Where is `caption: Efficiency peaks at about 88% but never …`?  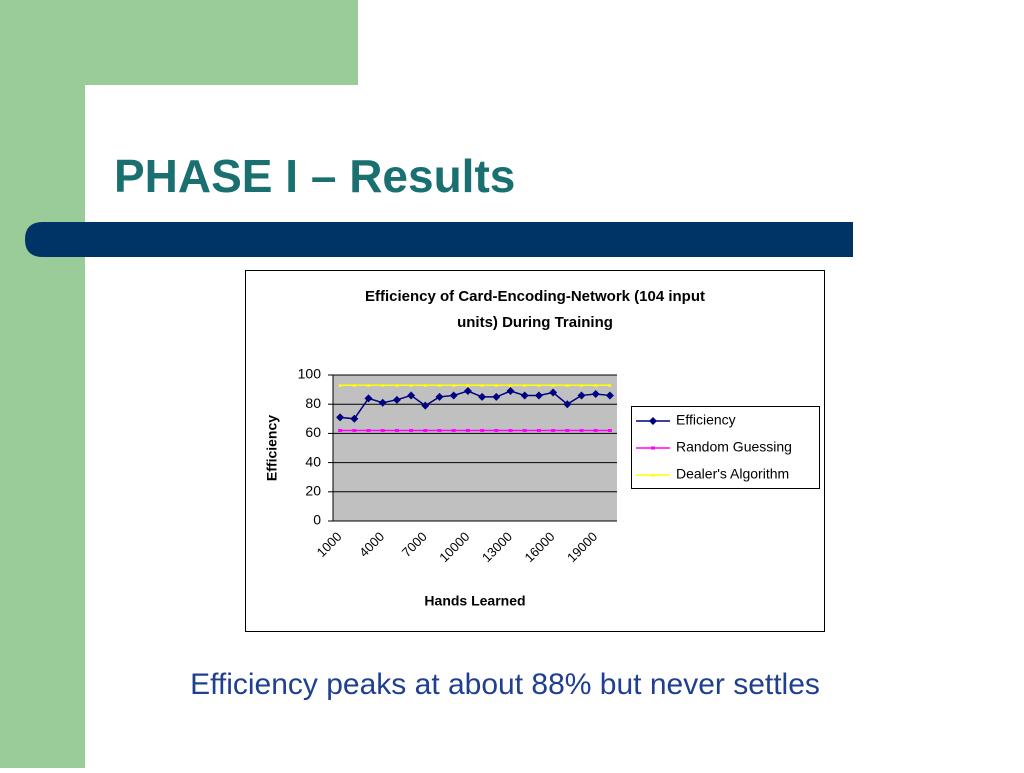 caption: Efficiency peaks at about 88% but never … is located at coordinates (505, 684).